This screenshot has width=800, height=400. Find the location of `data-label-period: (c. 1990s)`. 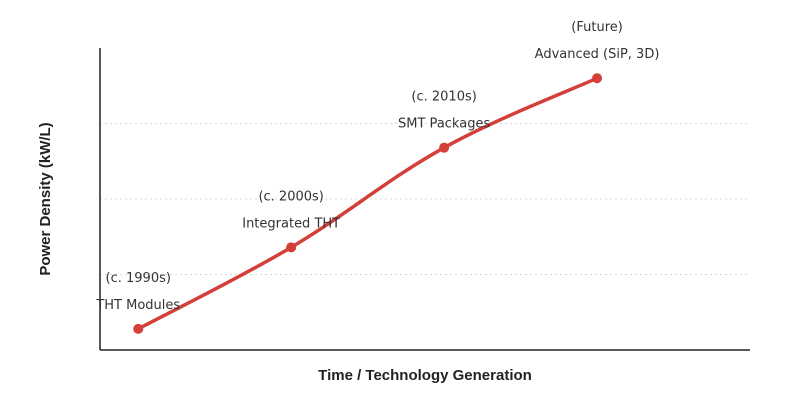

data-label-period: (c. 1990s) is located at coordinates (138, 278).